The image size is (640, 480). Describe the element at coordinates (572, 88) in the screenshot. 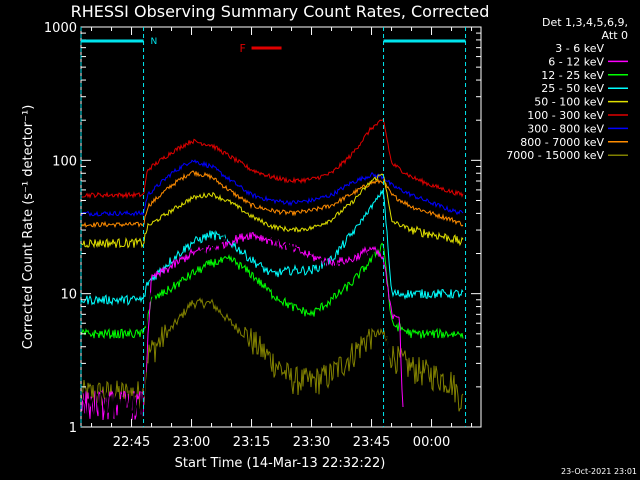

I see `legend-label: 25 - 50 keV` at that location.